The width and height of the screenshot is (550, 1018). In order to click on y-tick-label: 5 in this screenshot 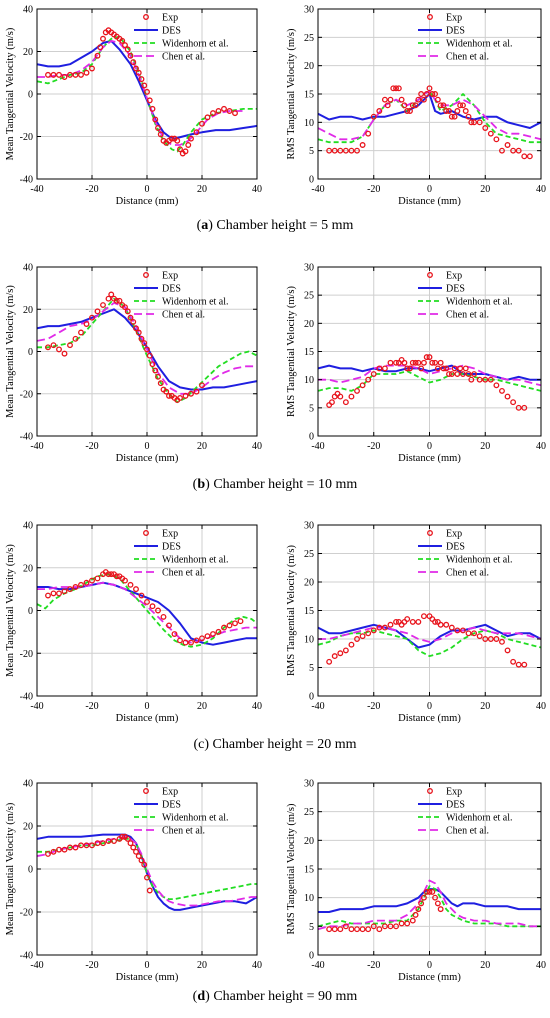, I will do `click(311, 151)`.